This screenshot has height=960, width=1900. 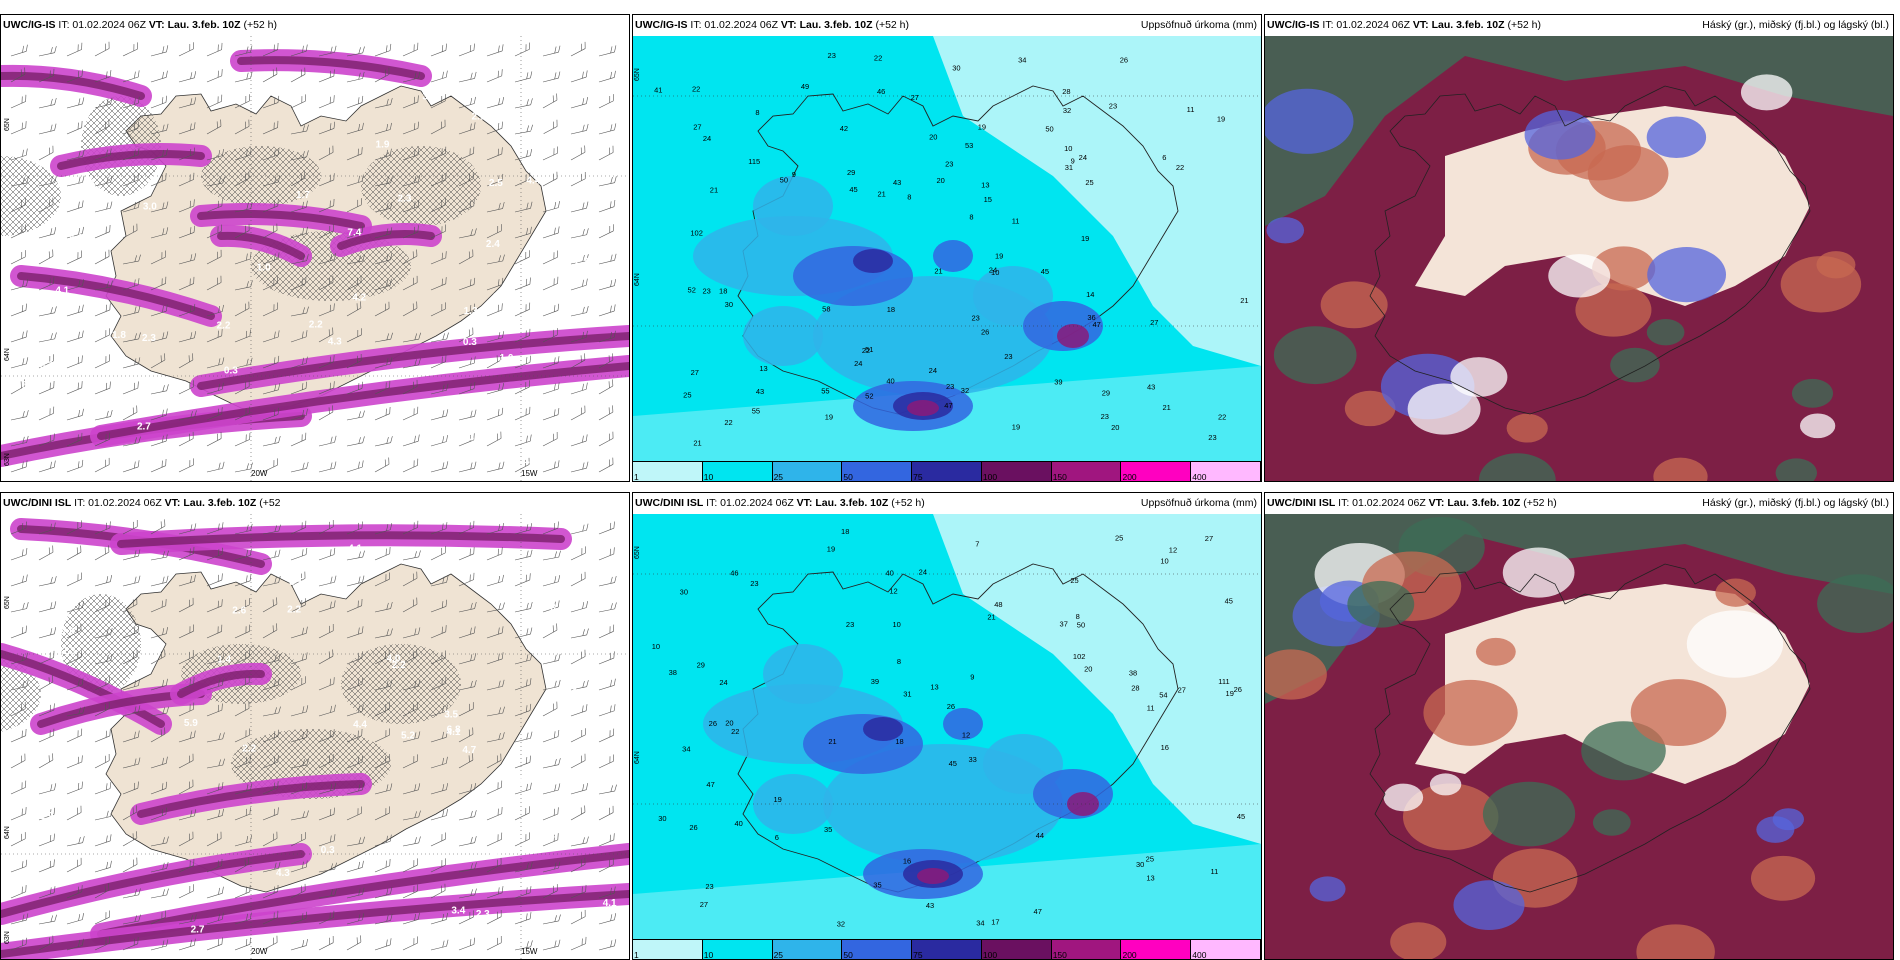 What do you see at coordinates (1086, 471) in the screenshot?
I see `legend-swatch: 150` at bounding box center [1086, 471].